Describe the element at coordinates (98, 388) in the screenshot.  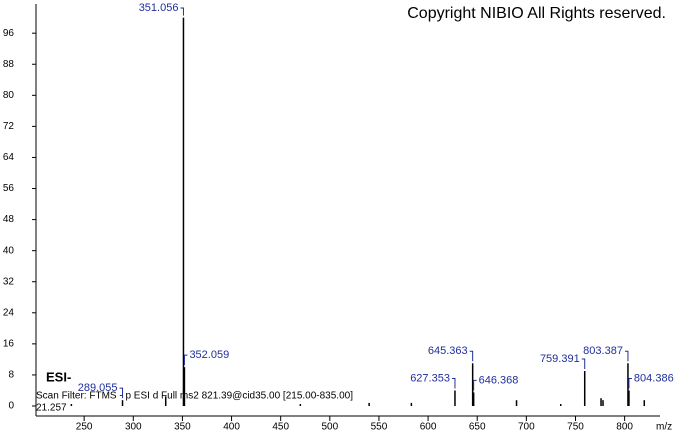
I see `peak-label: 289.055` at that location.